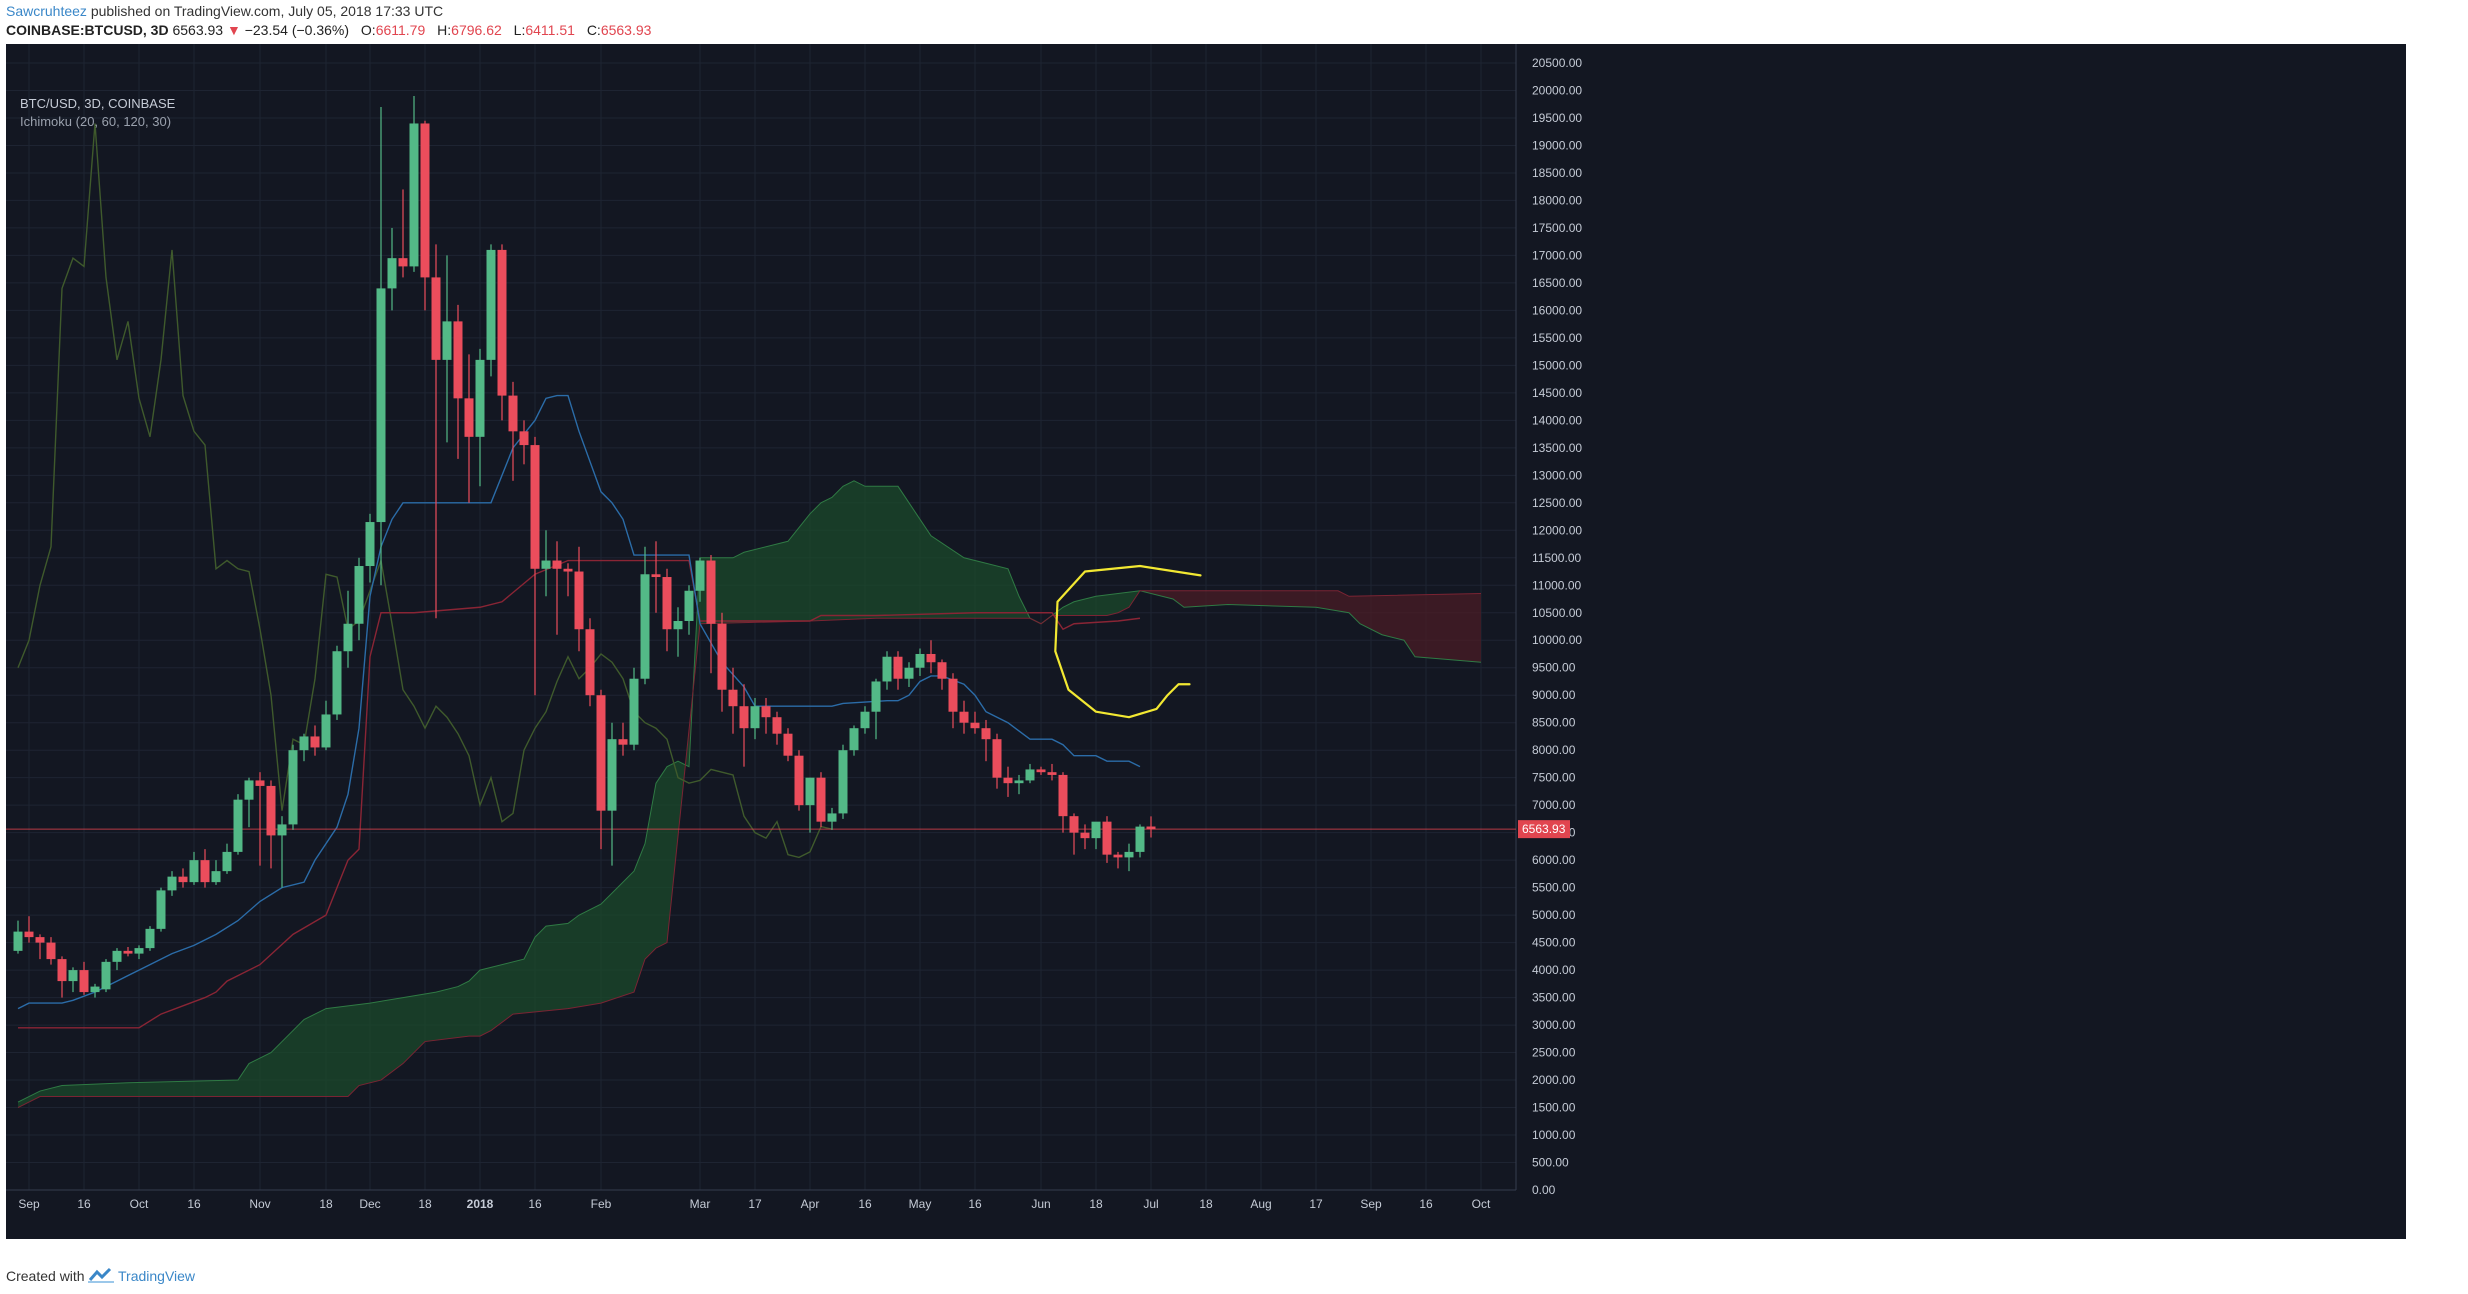 Image resolution: width=2468 pixels, height=1294 pixels. What do you see at coordinates (1544, 1190) in the screenshot?
I see `y-tick-label: 0.00` at bounding box center [1544, 1190].